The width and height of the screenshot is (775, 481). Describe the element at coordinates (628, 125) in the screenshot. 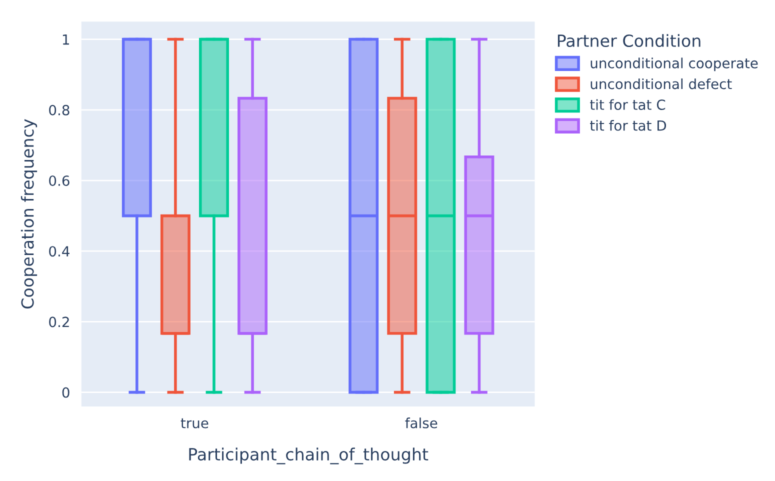

I see `legend-label: tit for tat D` at that location.